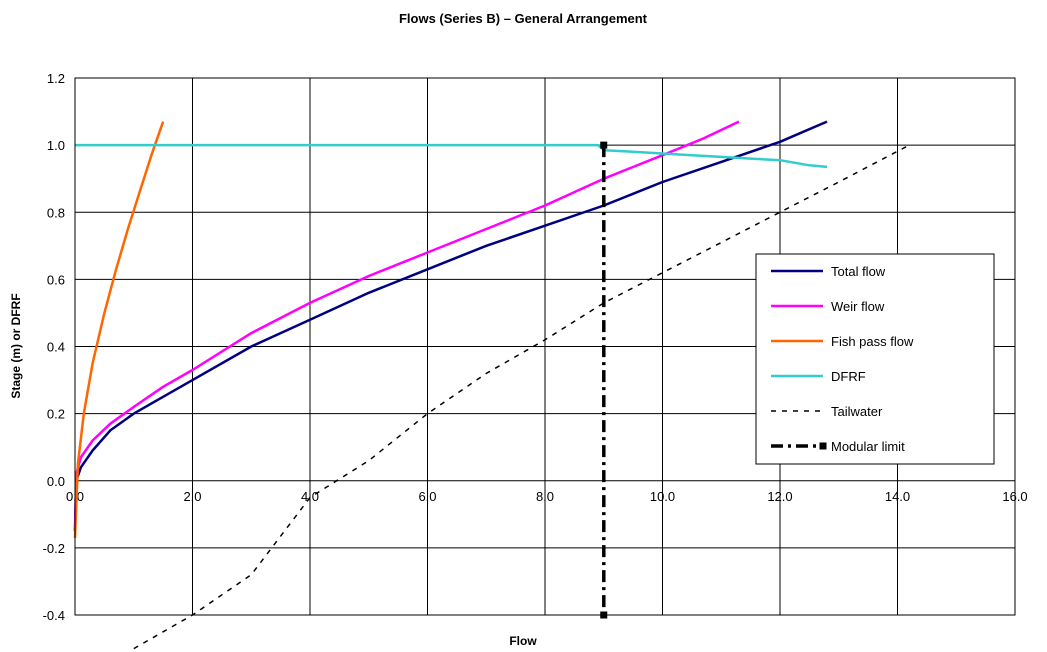 The image size is (1047, 652). What do you see at coordinates (56, 481) in the screenshot?
I see `y-tick-label: 0.0` at bounding box center [56, 481].